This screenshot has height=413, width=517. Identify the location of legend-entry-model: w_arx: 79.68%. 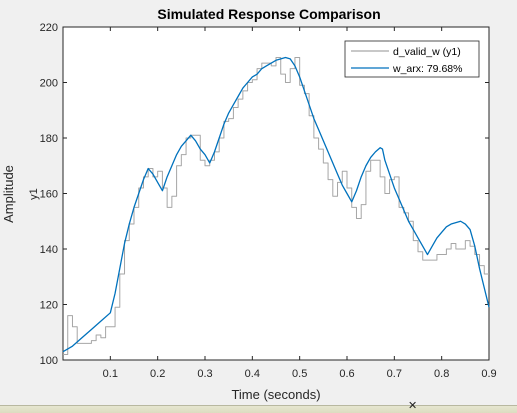
(427, 69).